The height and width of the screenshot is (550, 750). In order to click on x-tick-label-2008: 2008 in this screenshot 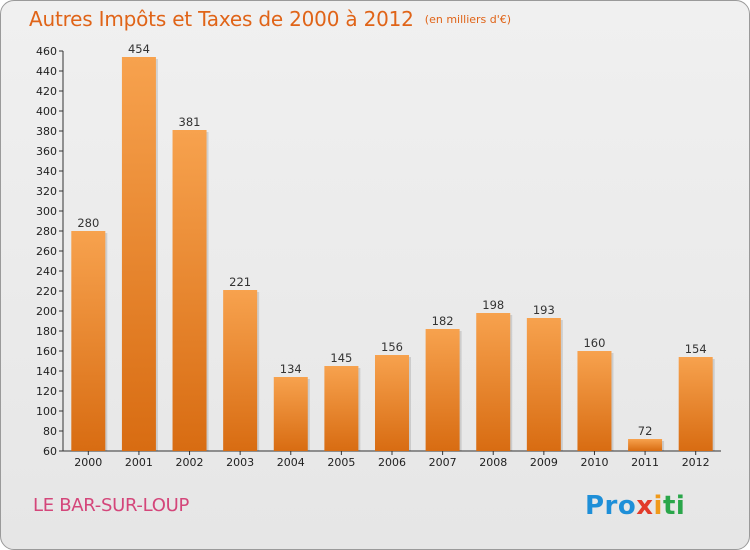, I will do `click(493, 462)`.